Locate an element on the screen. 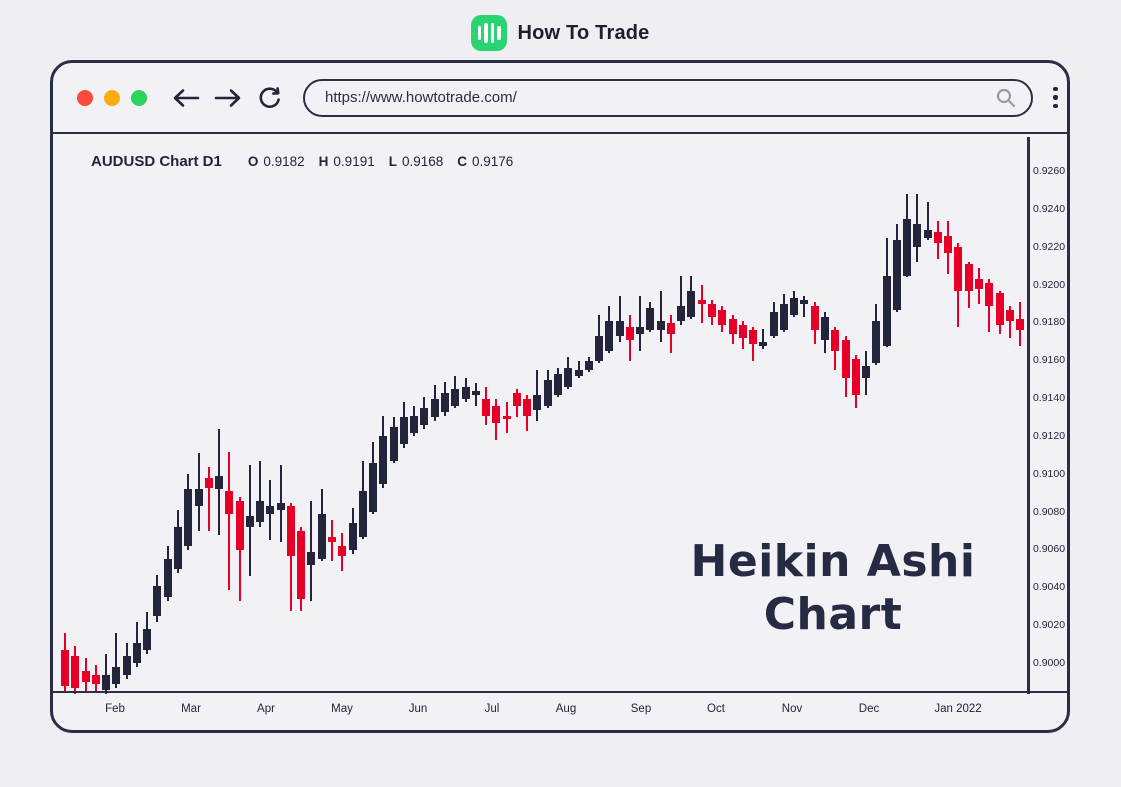  y-axis-label: 0.9120 is located at coordinates (1049, 435).